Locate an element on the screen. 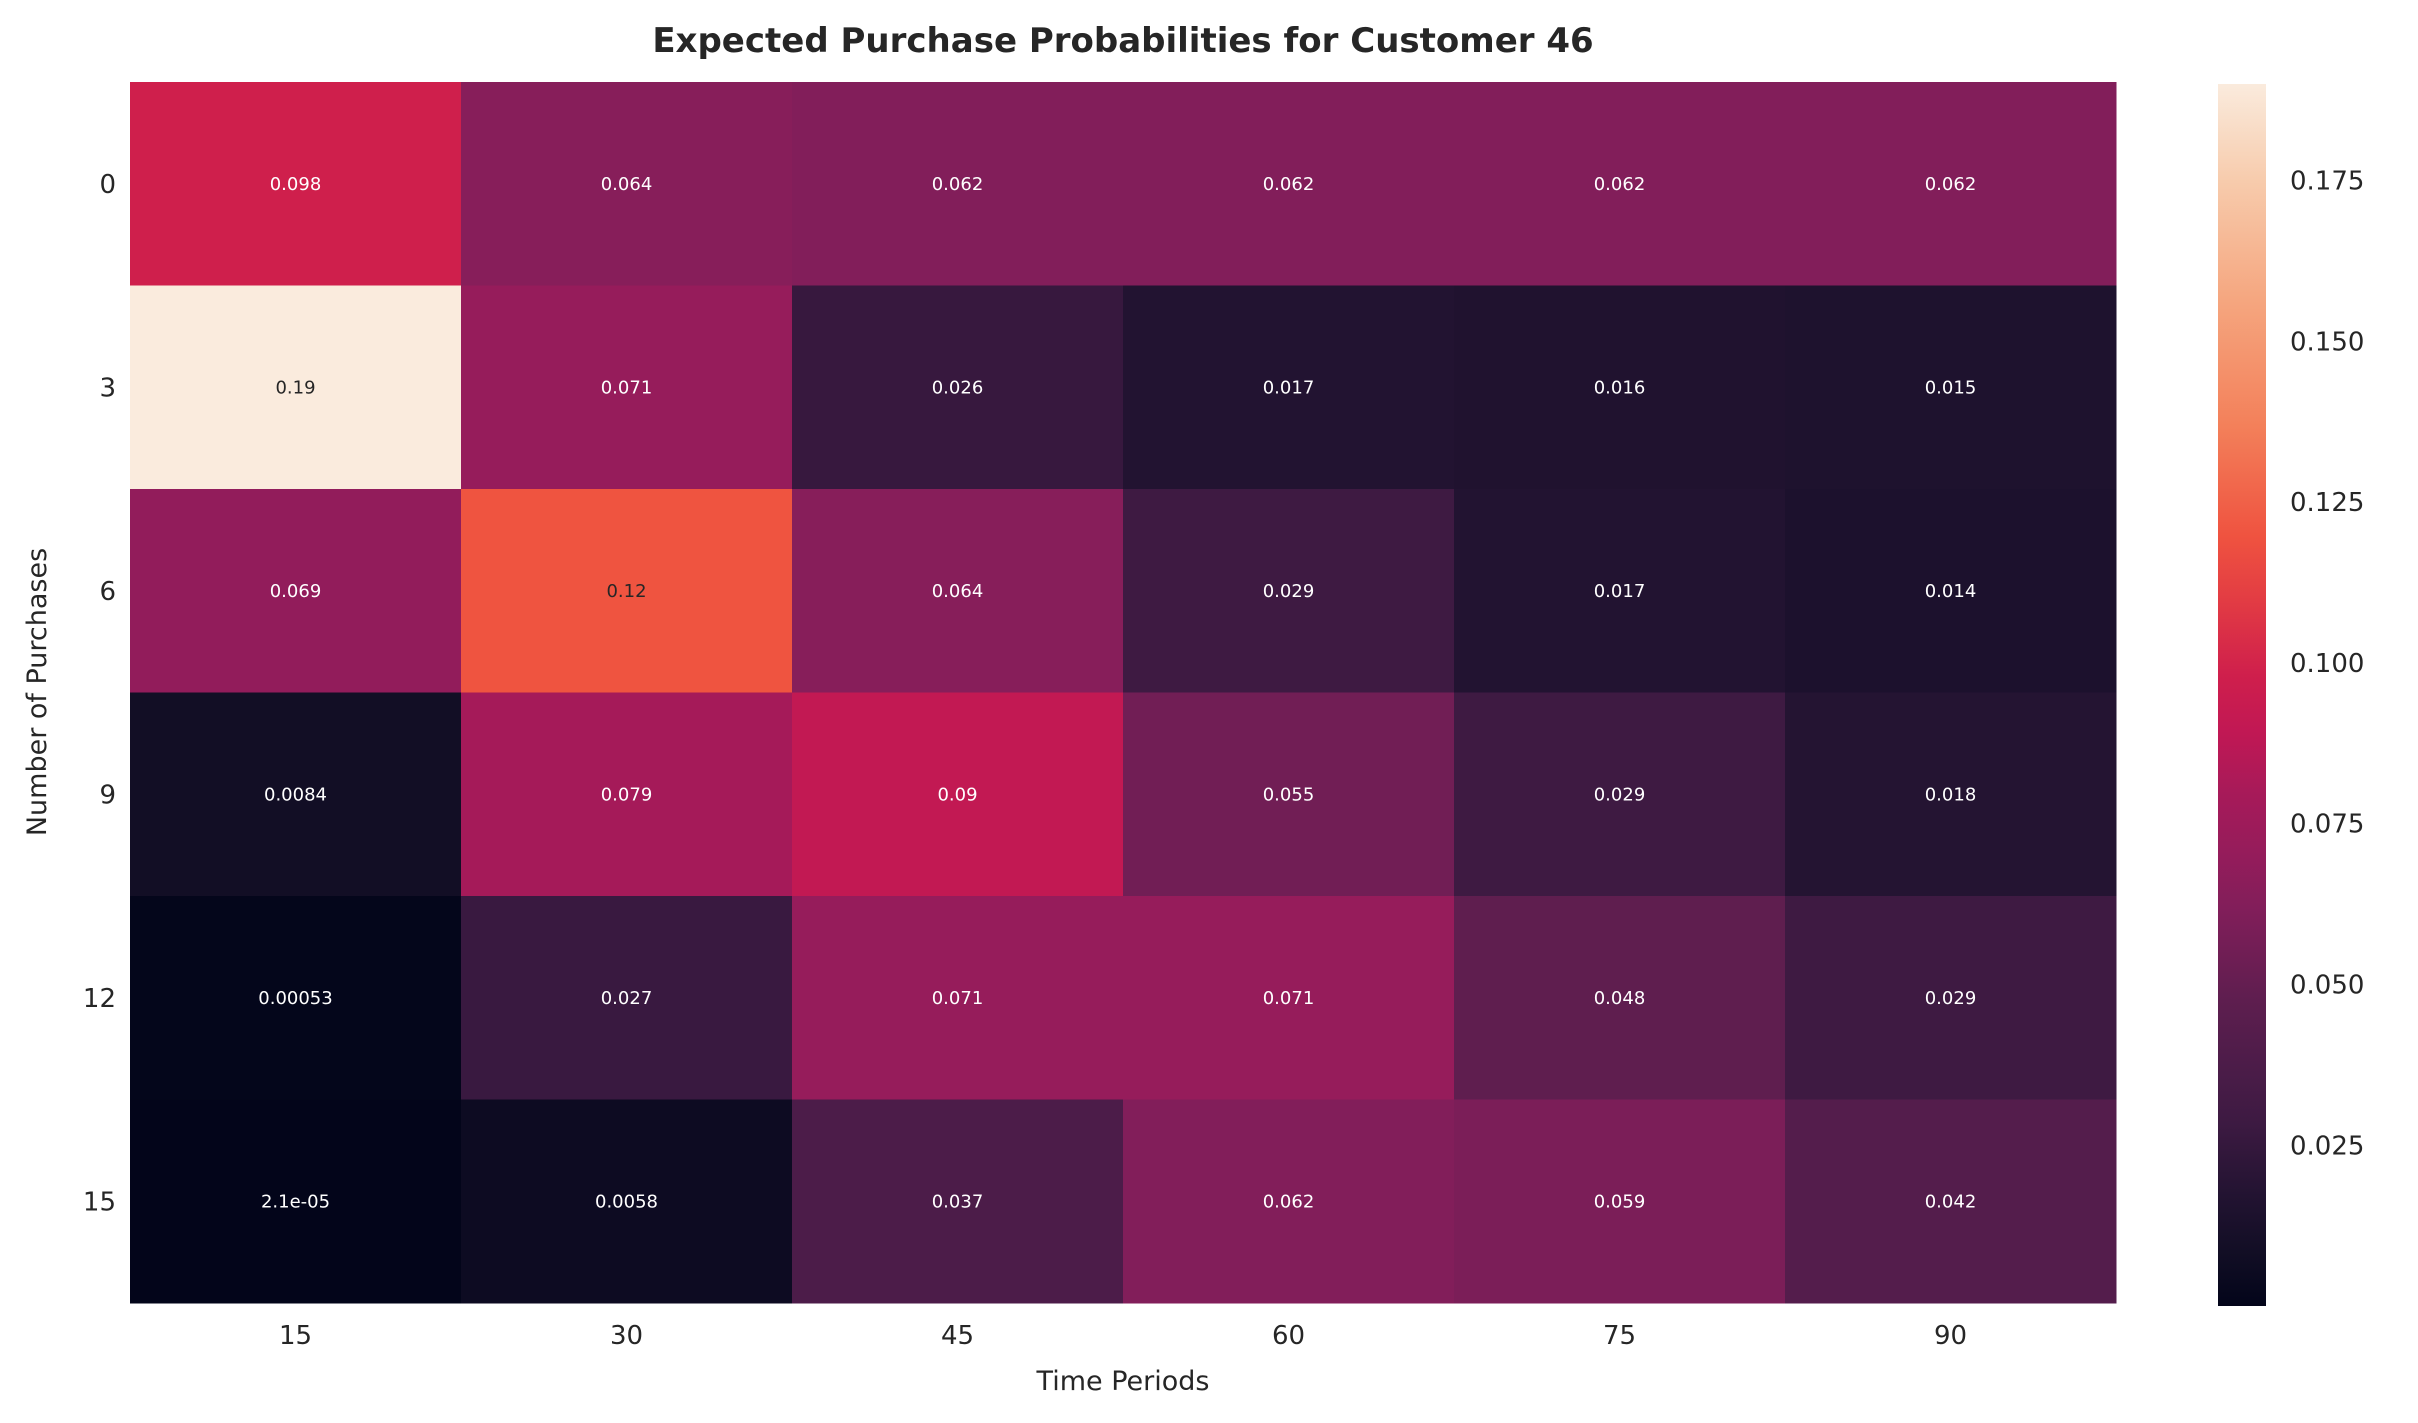 The width and height of the screenshot is (2418, 1423). x-tick-label: 30 is located at coordinates (626, 1336).